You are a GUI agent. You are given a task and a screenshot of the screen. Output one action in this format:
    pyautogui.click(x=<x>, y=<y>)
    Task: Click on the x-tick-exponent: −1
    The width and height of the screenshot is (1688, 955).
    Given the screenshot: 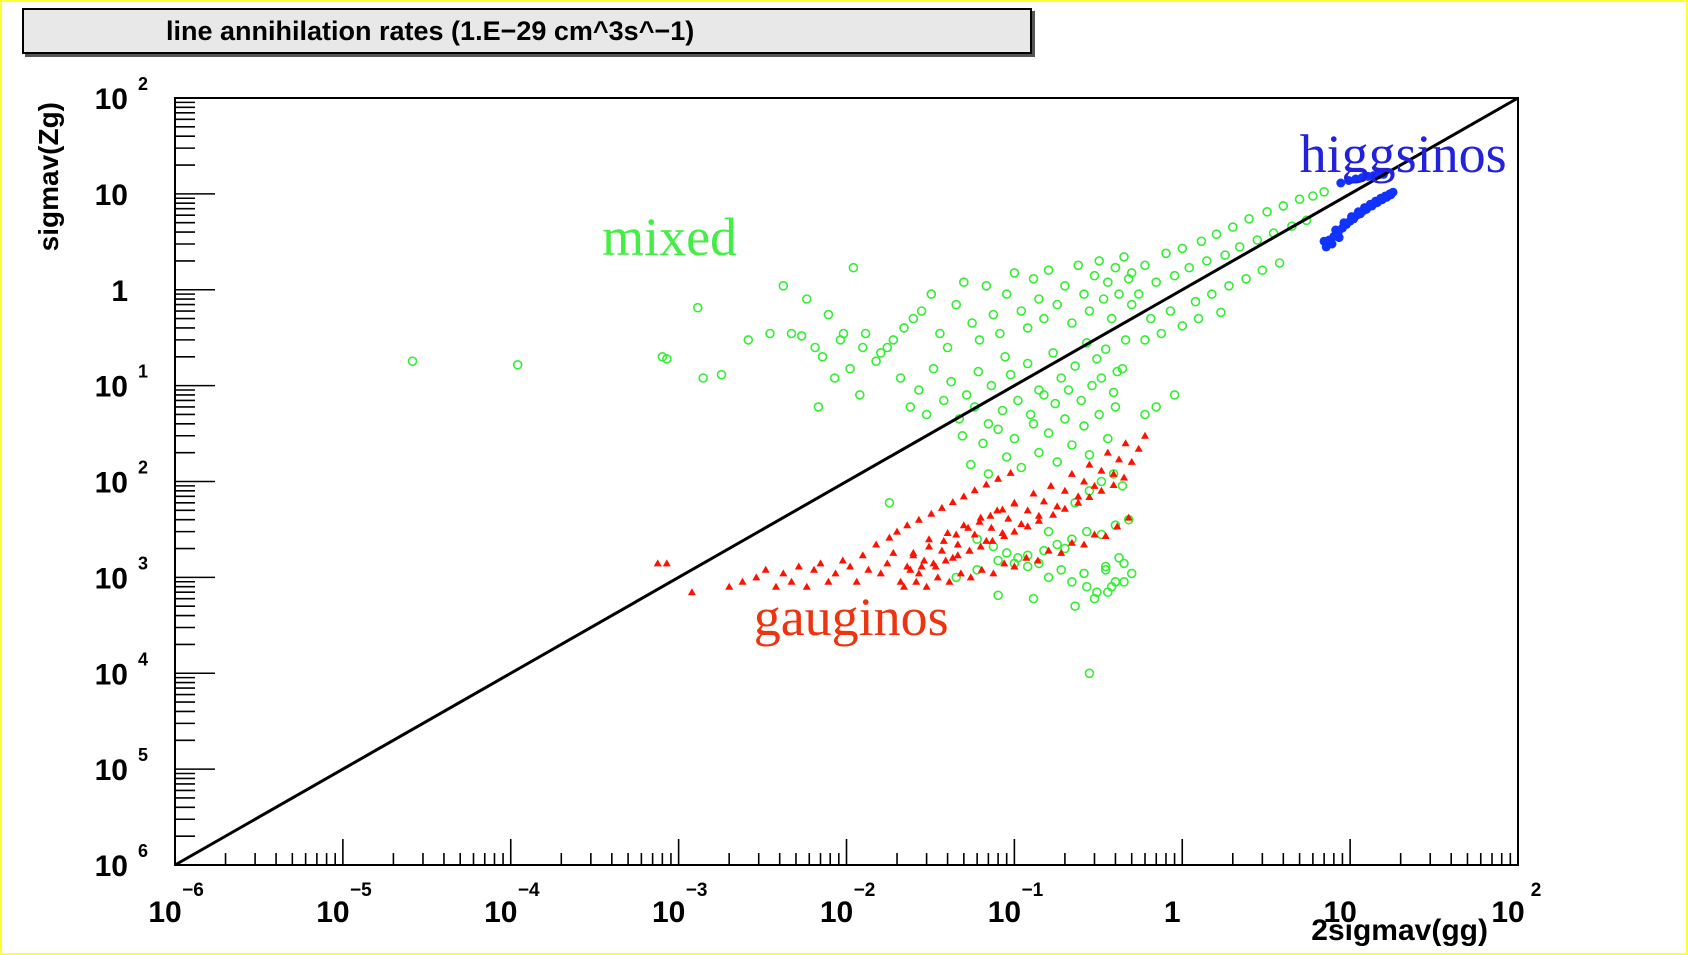 What is the action you would take?
    pyautogui.click(x=1033, y=890)
    